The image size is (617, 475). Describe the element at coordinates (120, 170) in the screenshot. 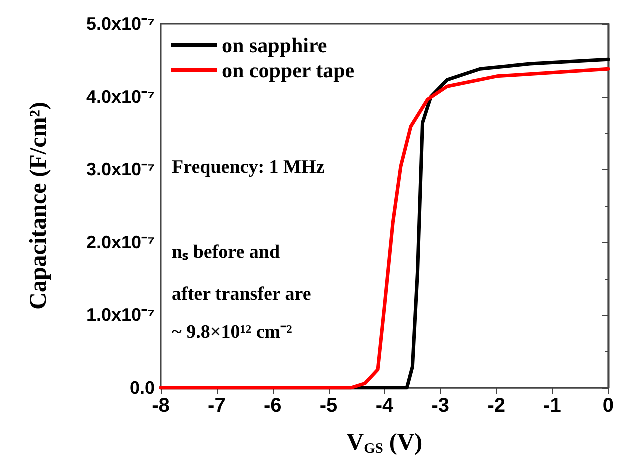

I see `y-tick-label: 3.0x10⁻⁷` at that location.